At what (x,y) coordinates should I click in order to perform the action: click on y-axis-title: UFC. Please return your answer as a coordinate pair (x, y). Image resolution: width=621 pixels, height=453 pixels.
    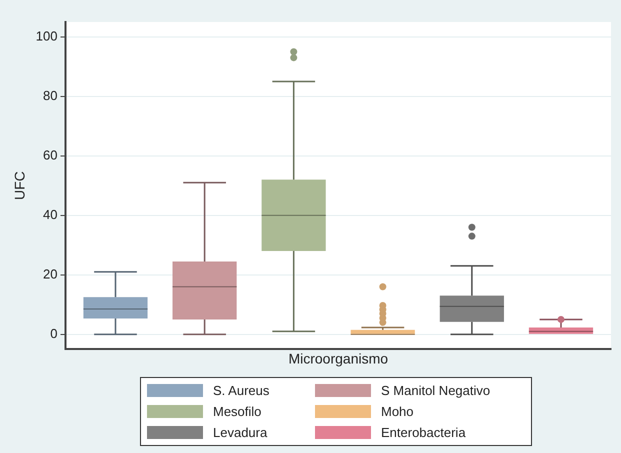
    Looking at the image, I should click on (19, 185).